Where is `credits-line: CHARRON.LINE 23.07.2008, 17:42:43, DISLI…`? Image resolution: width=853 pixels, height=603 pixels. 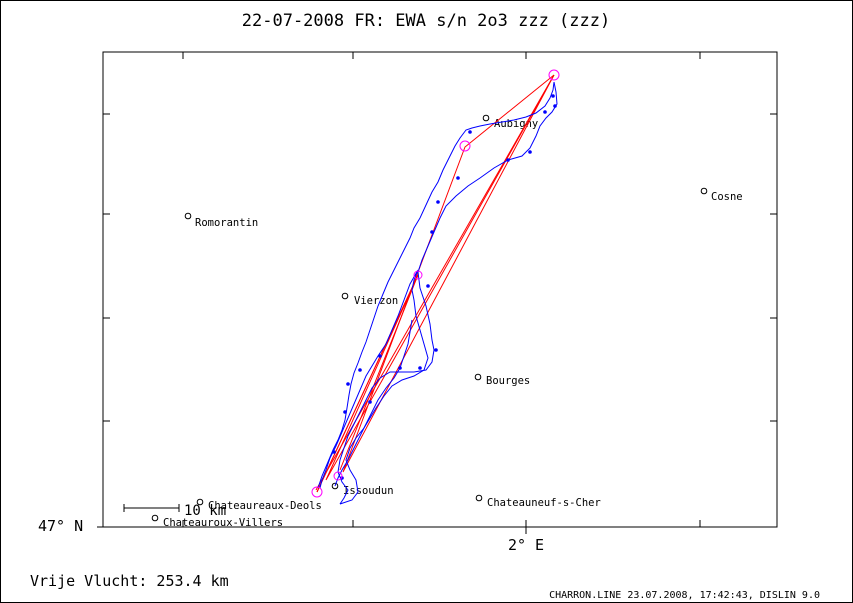 credits-line: CHARRON.LINE 23.07.2008, 17:42:43, DISLI… is located at coordinates (684, 595).